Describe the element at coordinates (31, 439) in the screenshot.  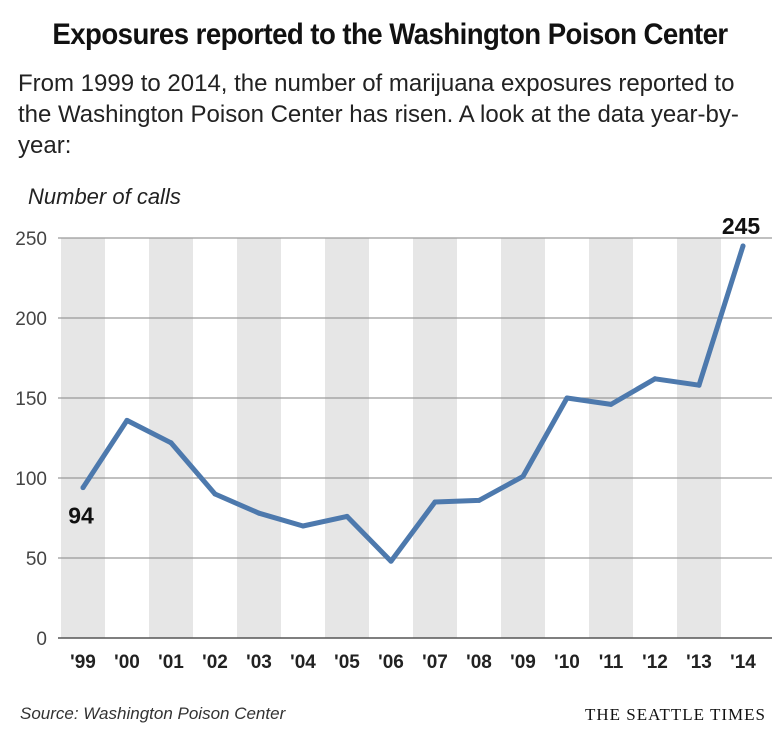
I see `y-tick-labels: 0 50 100 150 200 250` at that location.